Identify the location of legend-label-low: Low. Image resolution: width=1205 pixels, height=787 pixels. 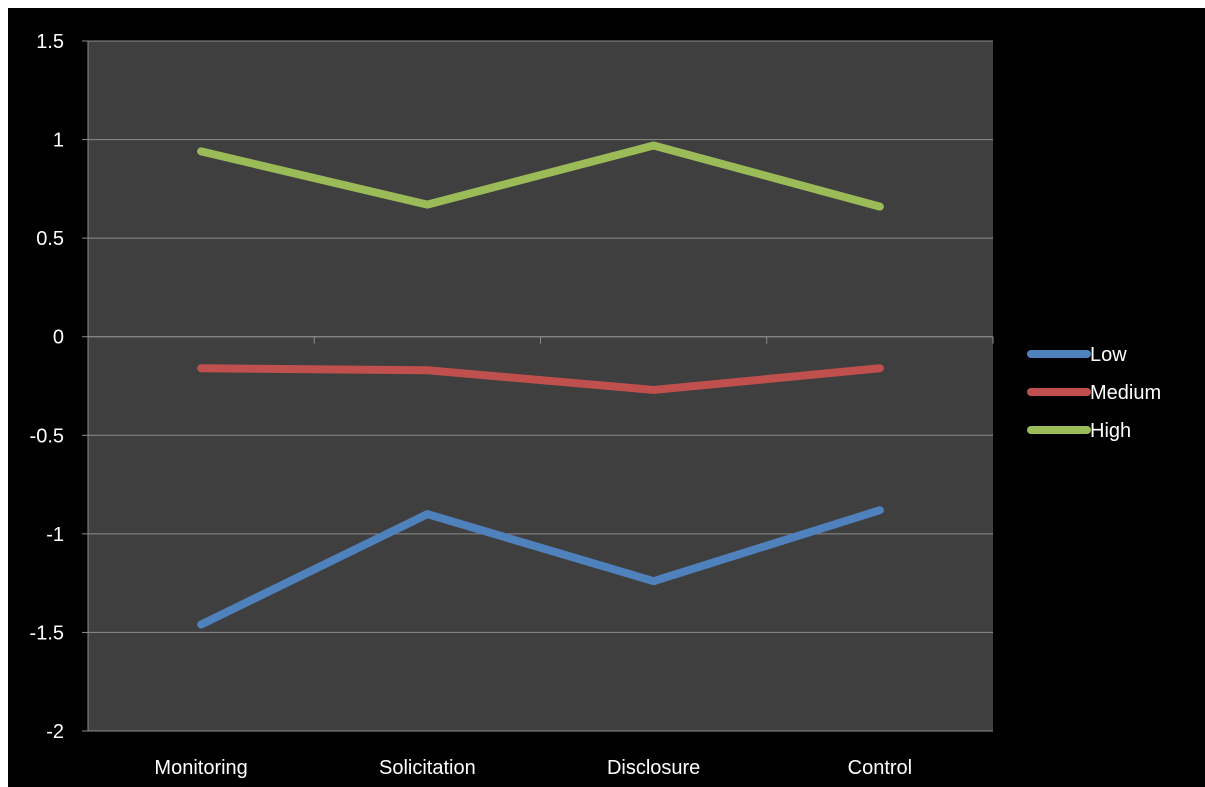
(1108, 355).